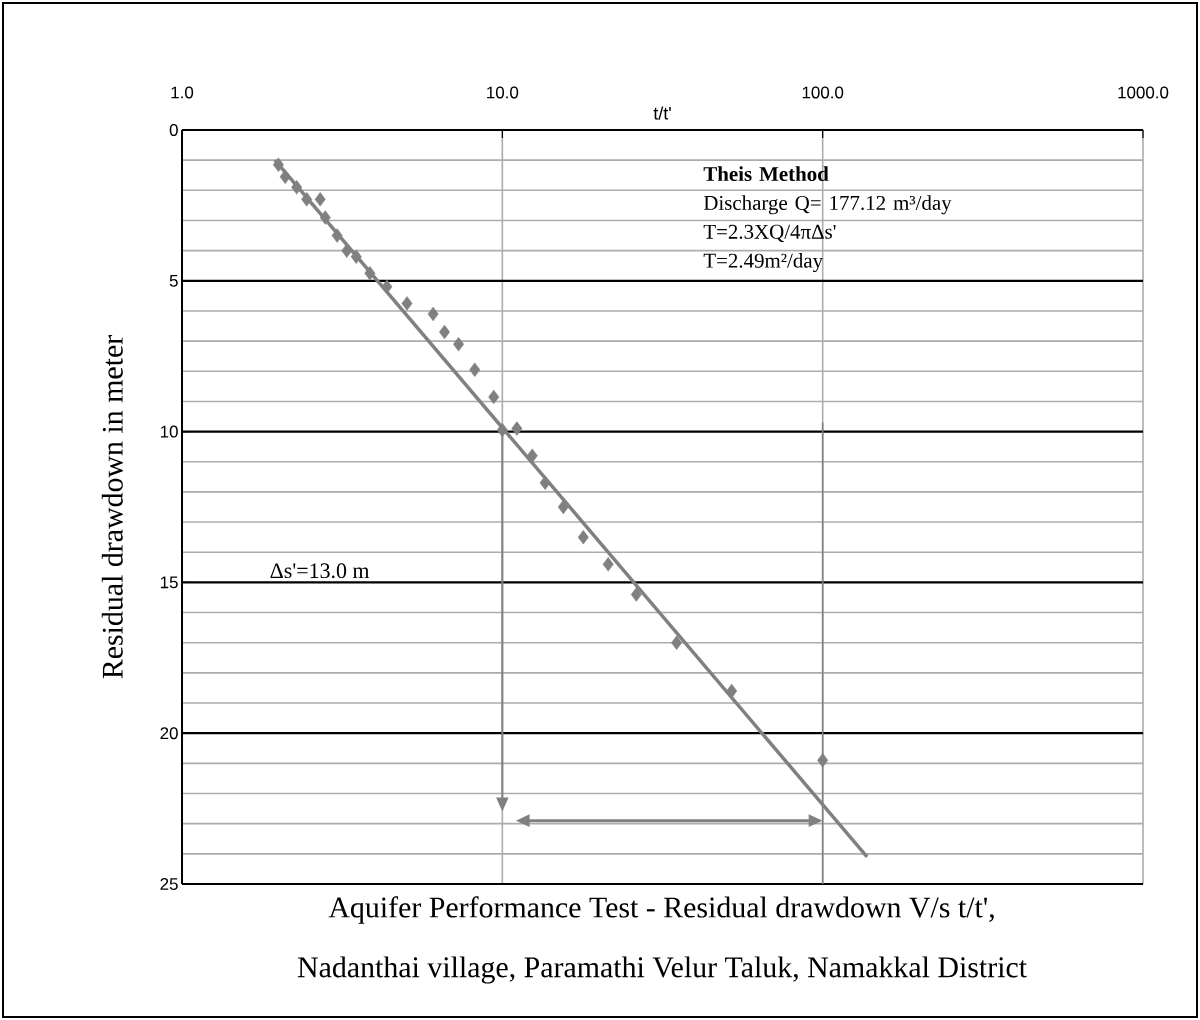 This screenshot has width=1200, height=1020. Describe the element at coordinates (182, 92) in the screenshot. I see `x-tick-label: 1.0` at that location.